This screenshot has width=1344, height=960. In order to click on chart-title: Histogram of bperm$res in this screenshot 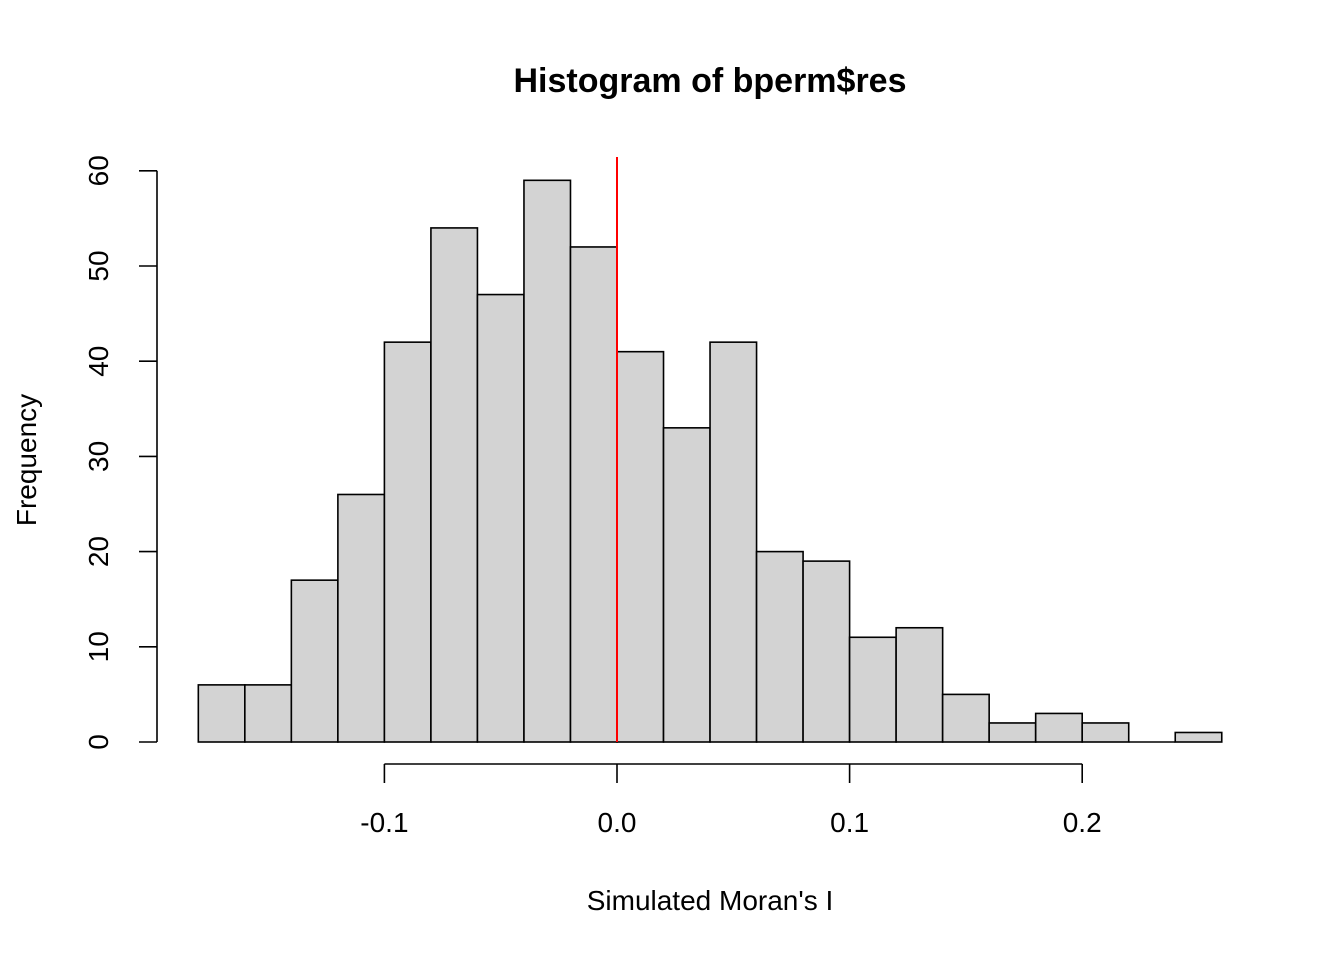, I will do `click(710, 81)`.